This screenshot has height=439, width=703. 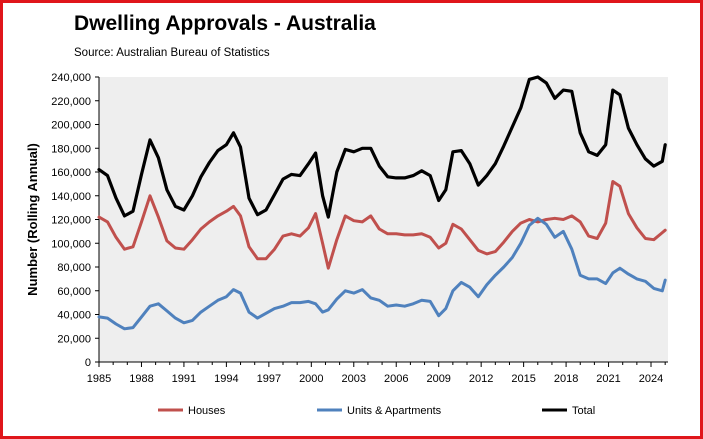 What do you see at coordinates (608, 379) in the screenshot?
I see `x-tick-label: 2021` at bounding box center [608, 379].